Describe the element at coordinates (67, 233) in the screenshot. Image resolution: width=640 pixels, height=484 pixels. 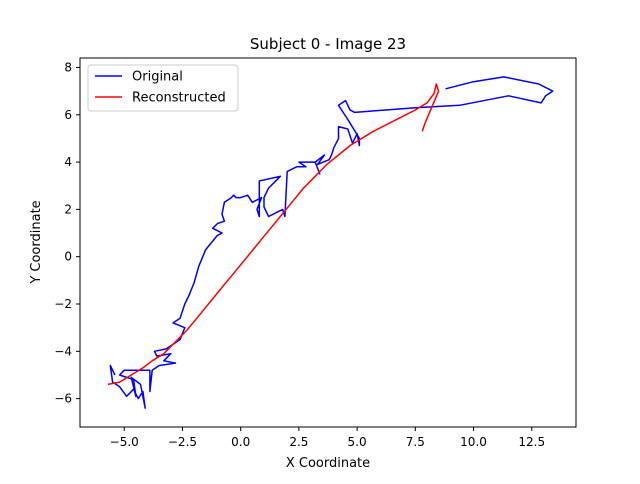
I see `y-axis-ticks: −6 −4 −2 0 2 4 6 8` at that location.